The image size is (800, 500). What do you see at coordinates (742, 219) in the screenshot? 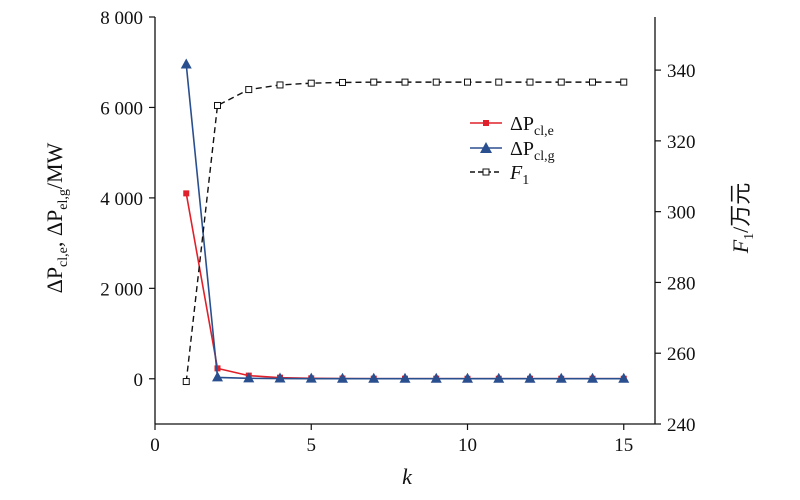
I see `y-axis-right-title: F1/万元` at bounding box center [742, 219].